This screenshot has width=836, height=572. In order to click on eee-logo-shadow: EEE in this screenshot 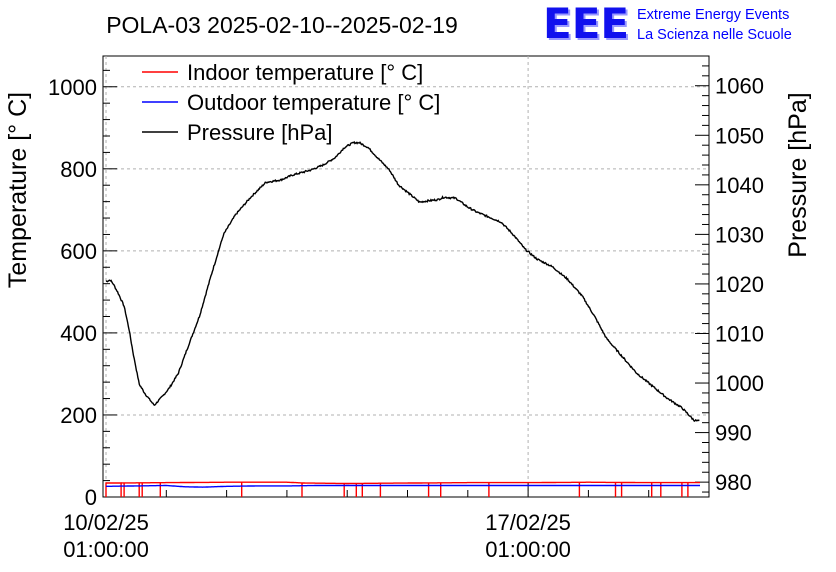, I will do `click(588, 25)`.